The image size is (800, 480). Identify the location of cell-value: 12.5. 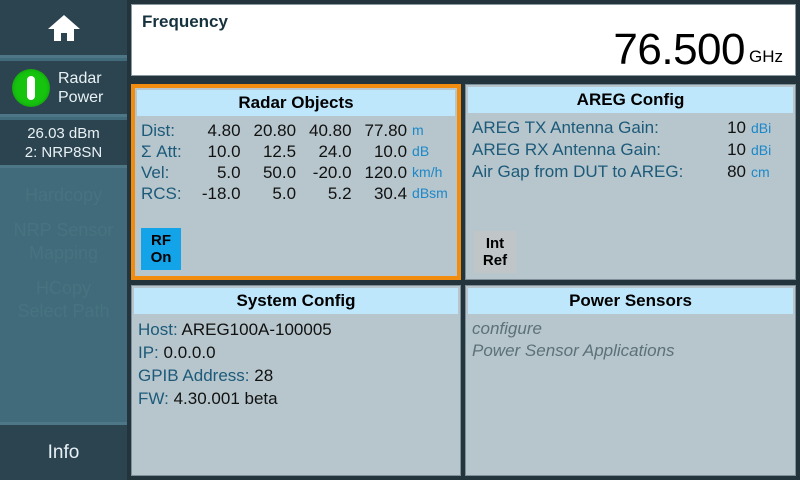
(279, 151).